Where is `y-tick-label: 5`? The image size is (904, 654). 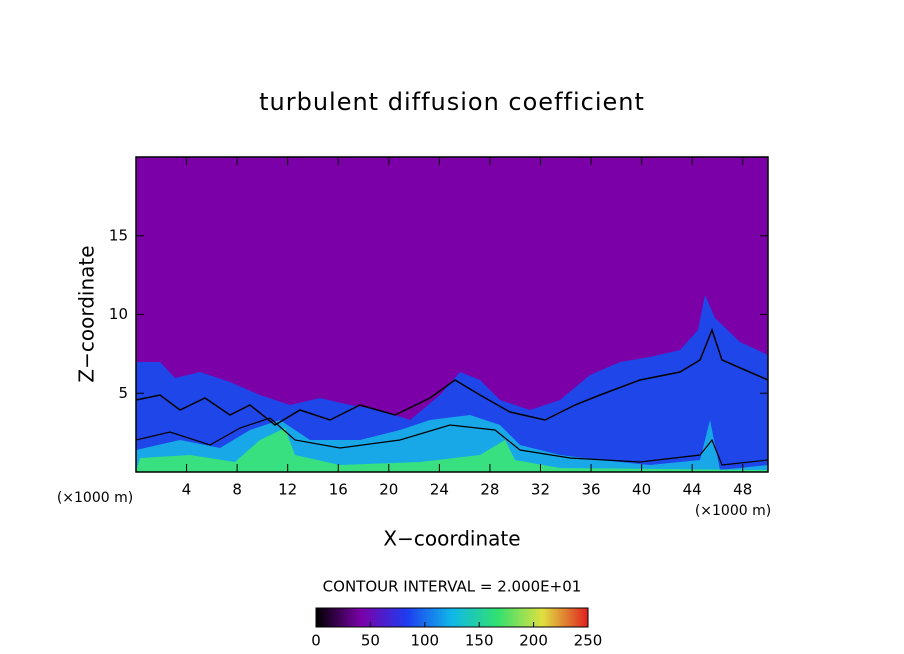 y-tick-label: 5 is located at coordinates (123, 393).